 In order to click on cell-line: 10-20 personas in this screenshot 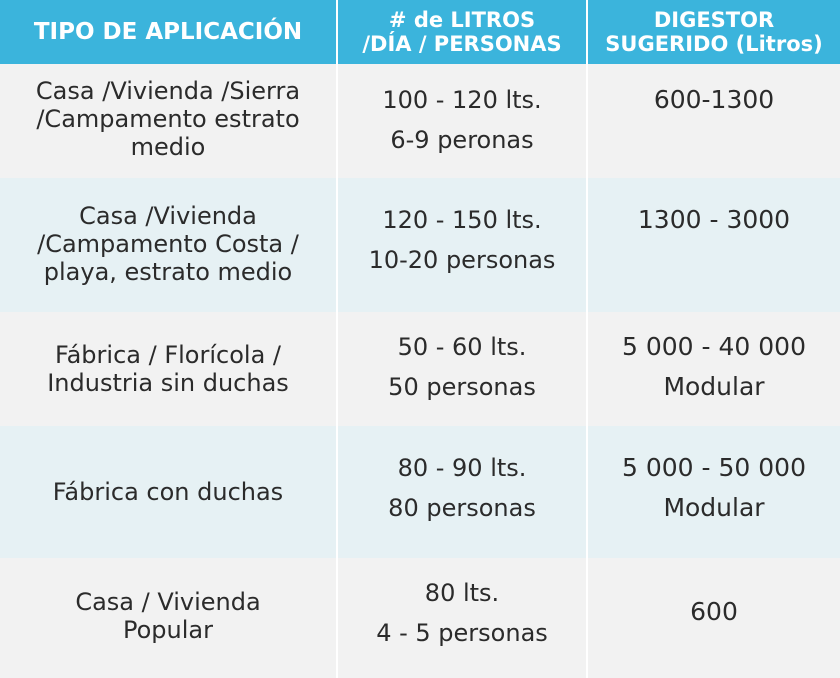, I will do `click(462, 260)`.